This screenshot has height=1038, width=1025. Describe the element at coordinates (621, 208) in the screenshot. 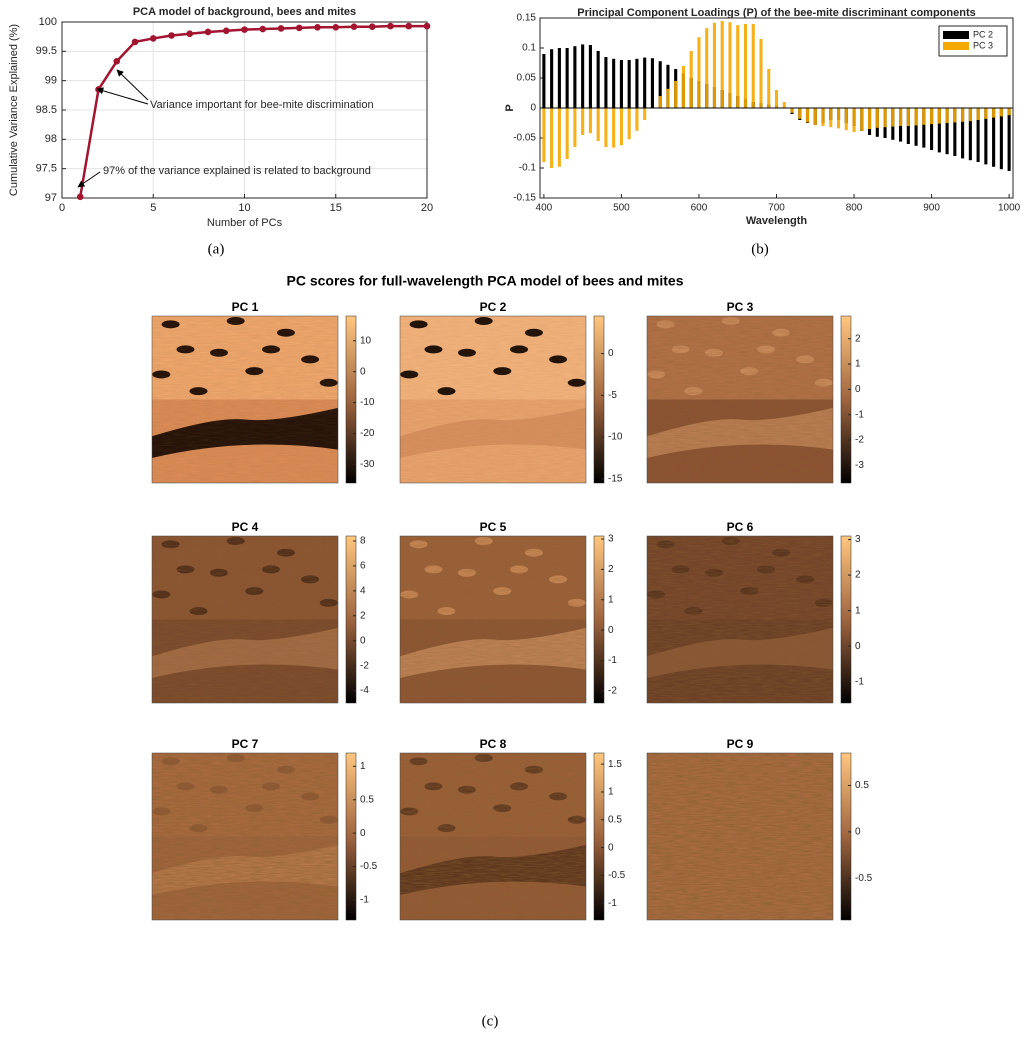

I see `x-tick-label: 500` at that location.